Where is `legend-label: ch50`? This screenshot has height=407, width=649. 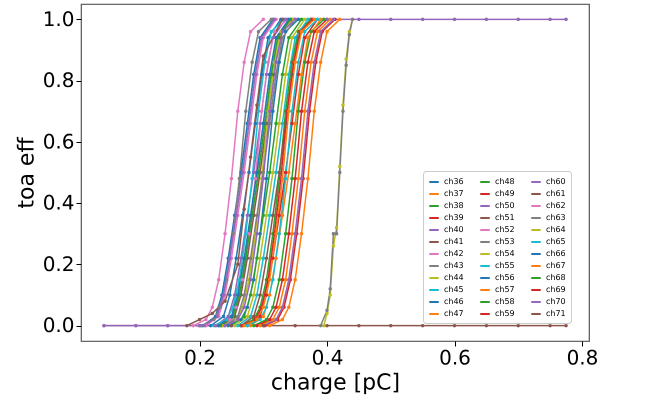
legend-label: ch50 is located at coordinates (505, 205).